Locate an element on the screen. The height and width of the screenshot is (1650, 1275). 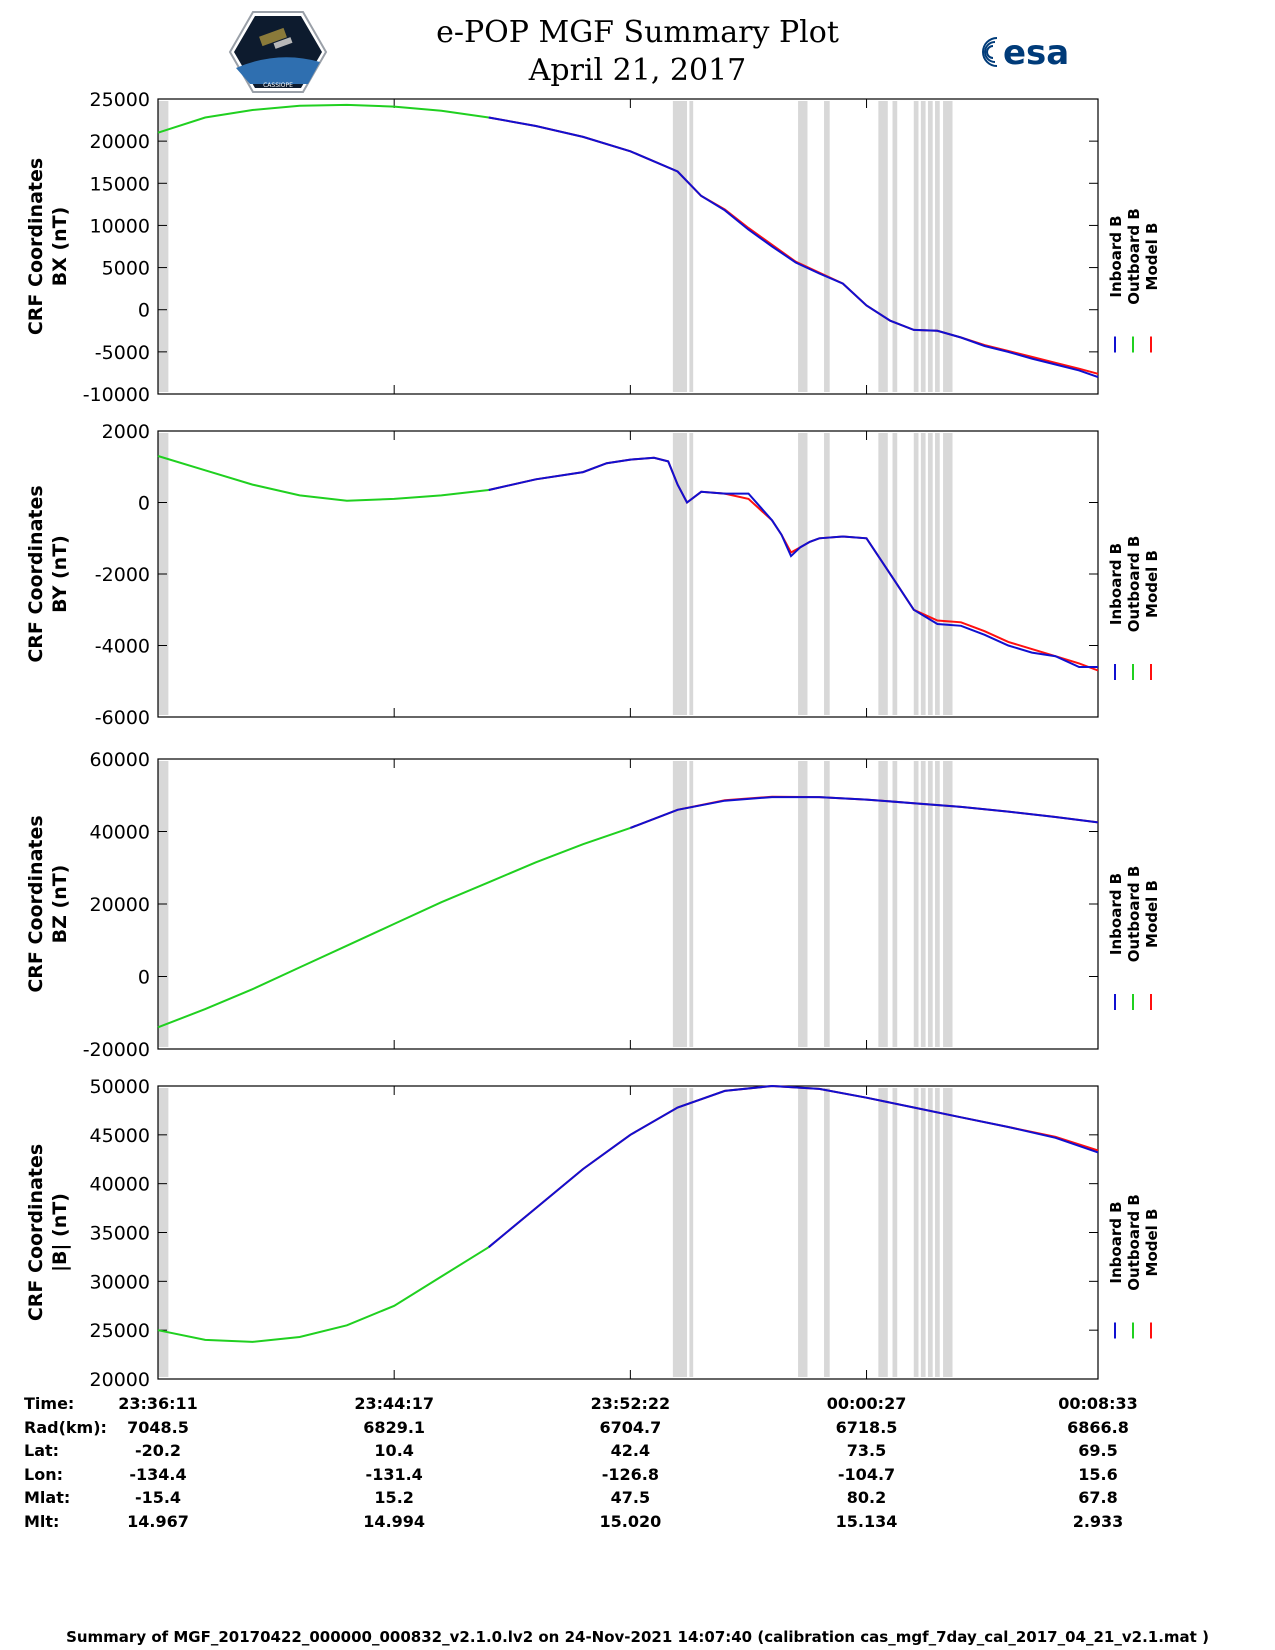
y-tick-label: -20000 is located at coordinates (116, 1050).